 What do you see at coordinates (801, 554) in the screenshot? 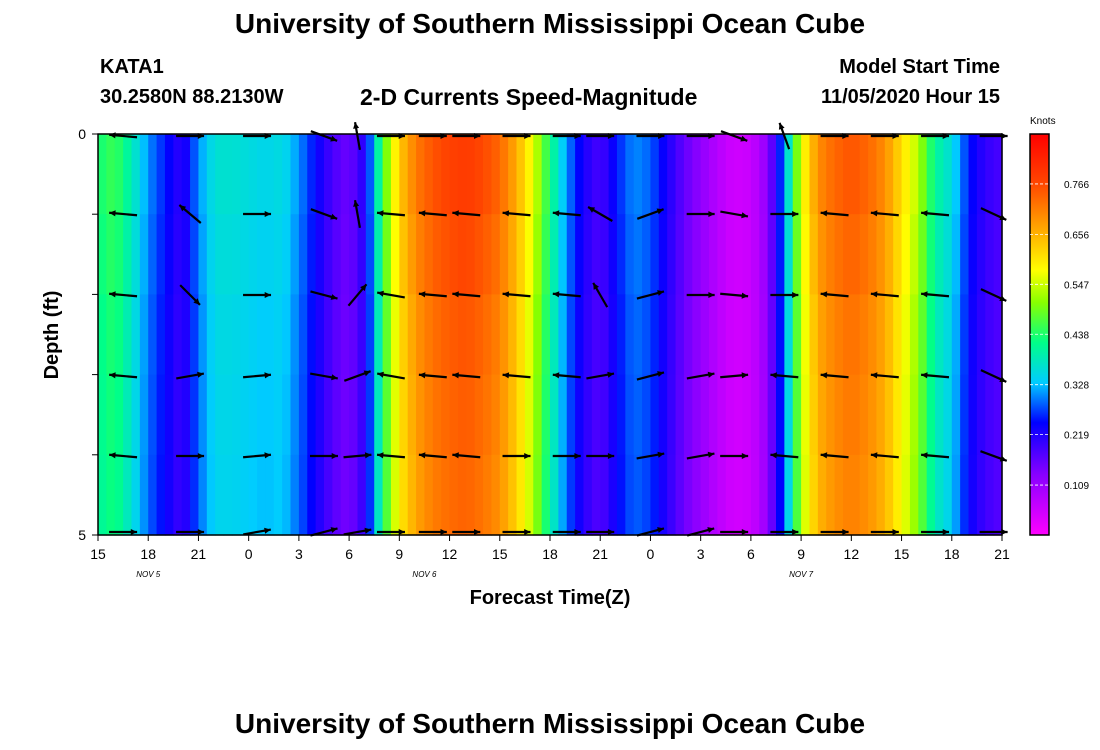
I see `x-tick-label: 9` at bounding box center [801, 554].